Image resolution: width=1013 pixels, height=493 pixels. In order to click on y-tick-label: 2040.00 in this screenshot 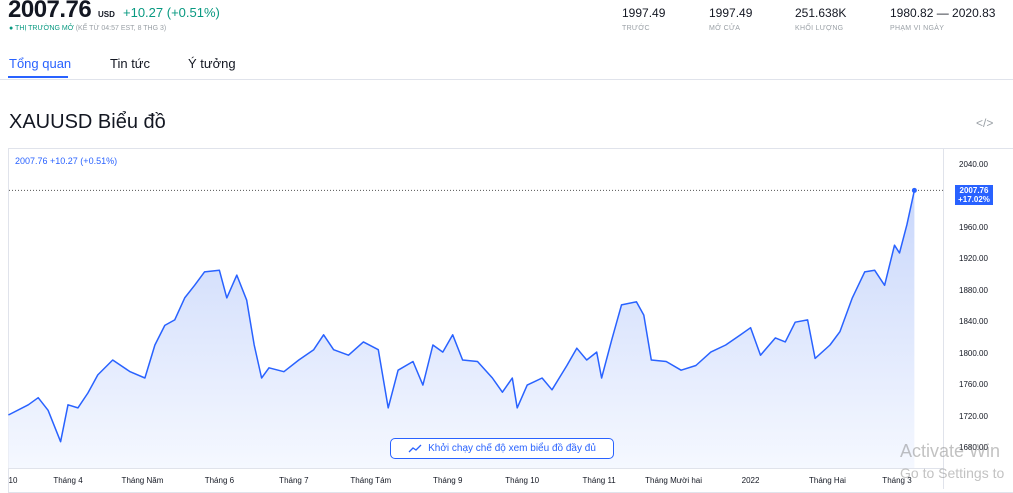, I will do `click(973, 164)`.